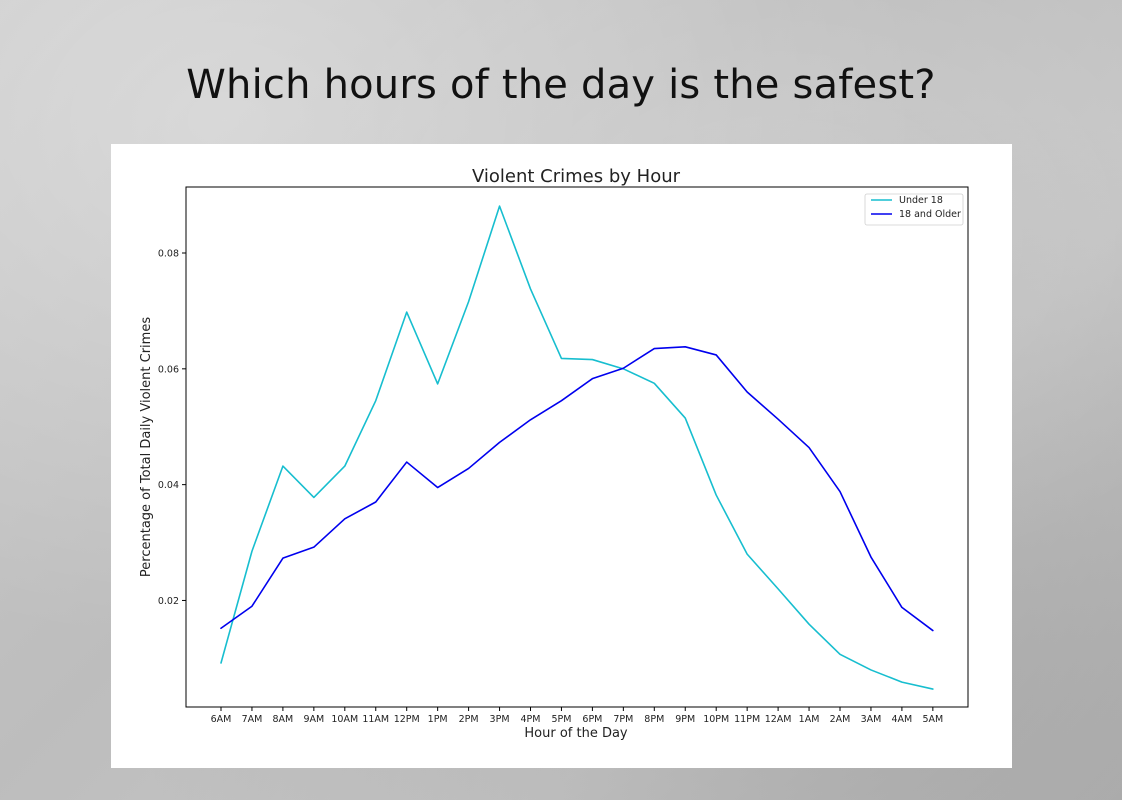  I want to click on legend-box, so click(914, 209).